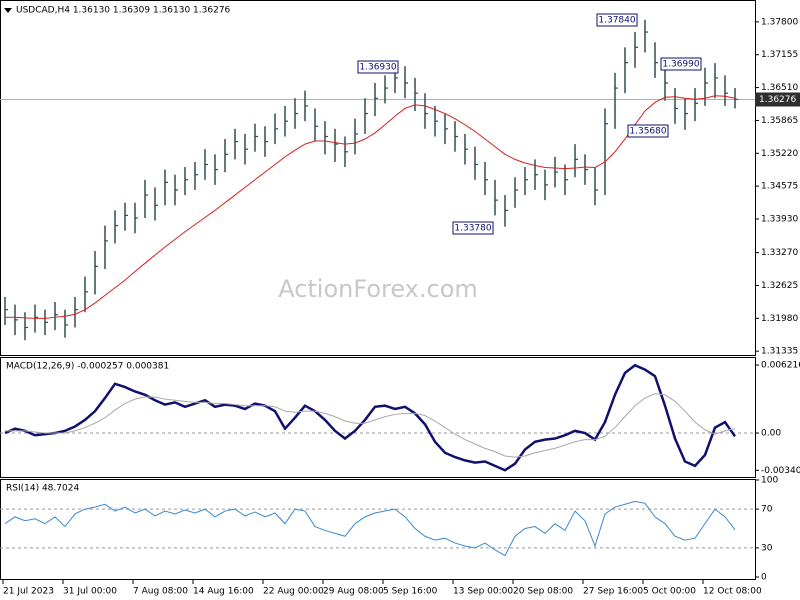  I want to click on annotation: 1.36930, so click(377, 68).